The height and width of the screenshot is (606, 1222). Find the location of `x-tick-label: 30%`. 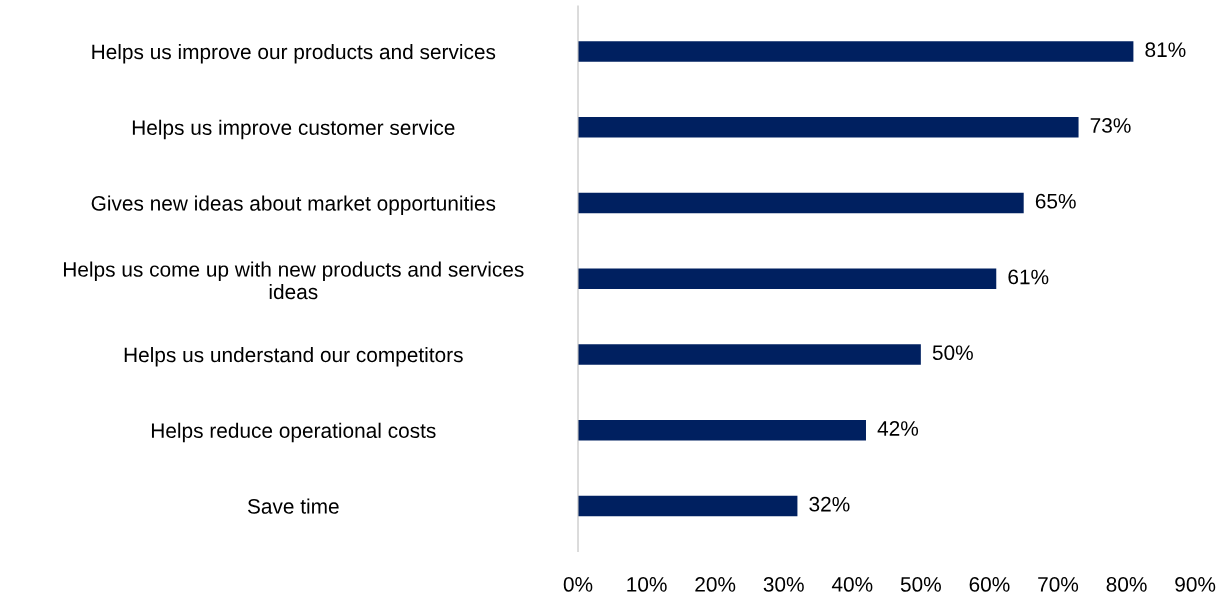

x-tick-label: 30% is located at coordinates (783, 584).